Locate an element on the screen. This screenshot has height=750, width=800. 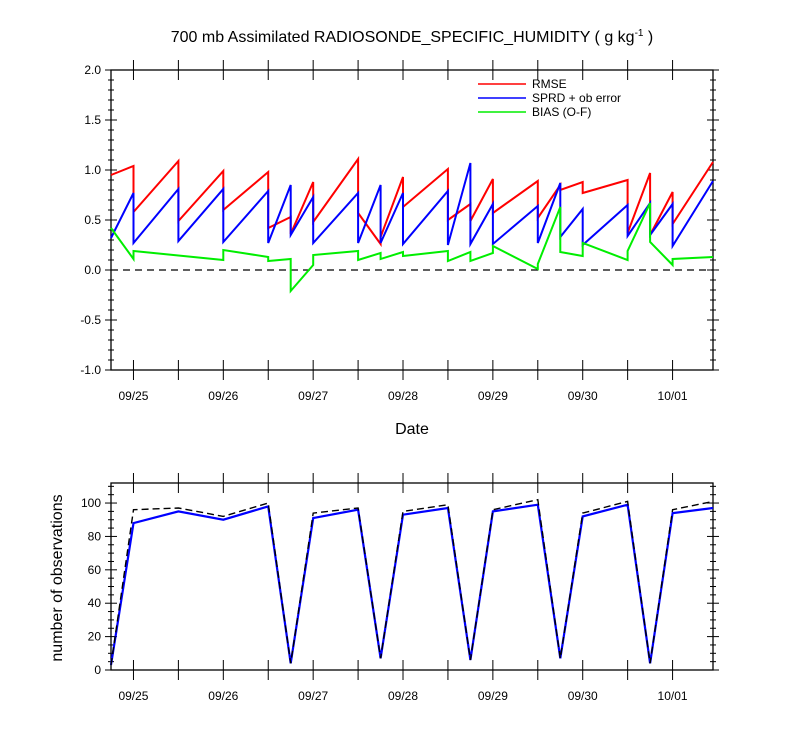
legend: RMSE SPRD + ob error BIAS (O-F) is located at coordinates (549, 98).